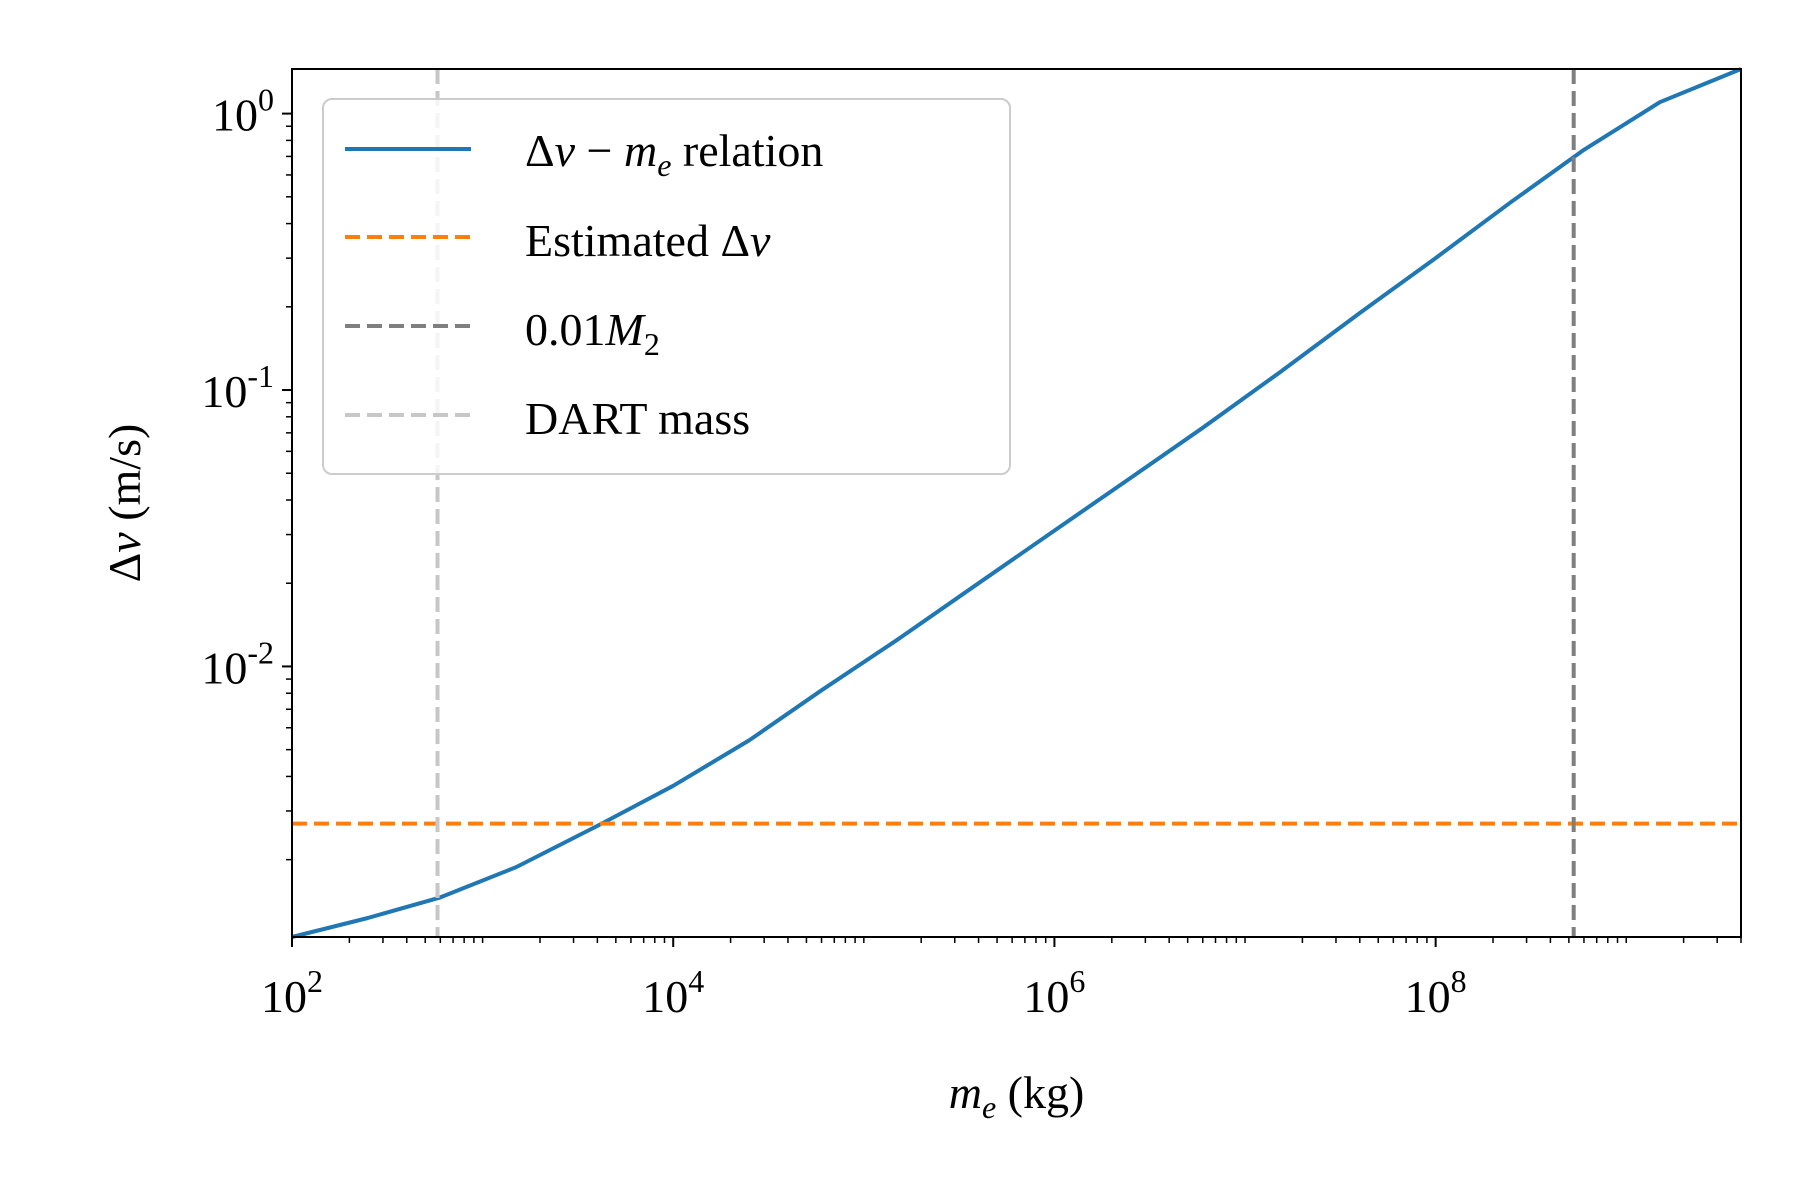 This screenshot has width=1800, height=1200. I want to click on x-tick-label: 10², so click(292, 992).